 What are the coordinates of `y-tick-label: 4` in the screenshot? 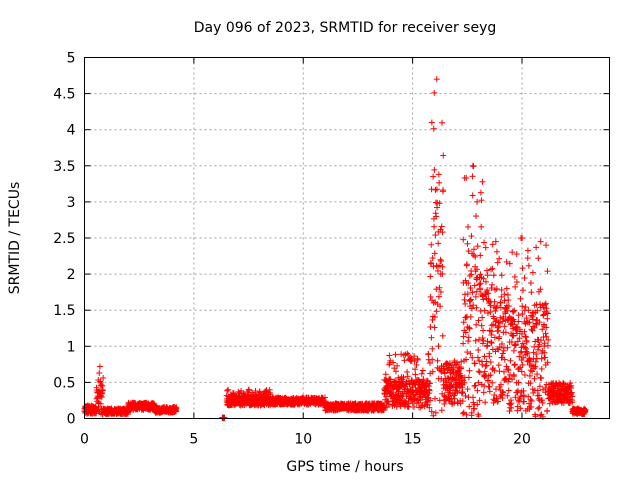 It's located at (71, 131).